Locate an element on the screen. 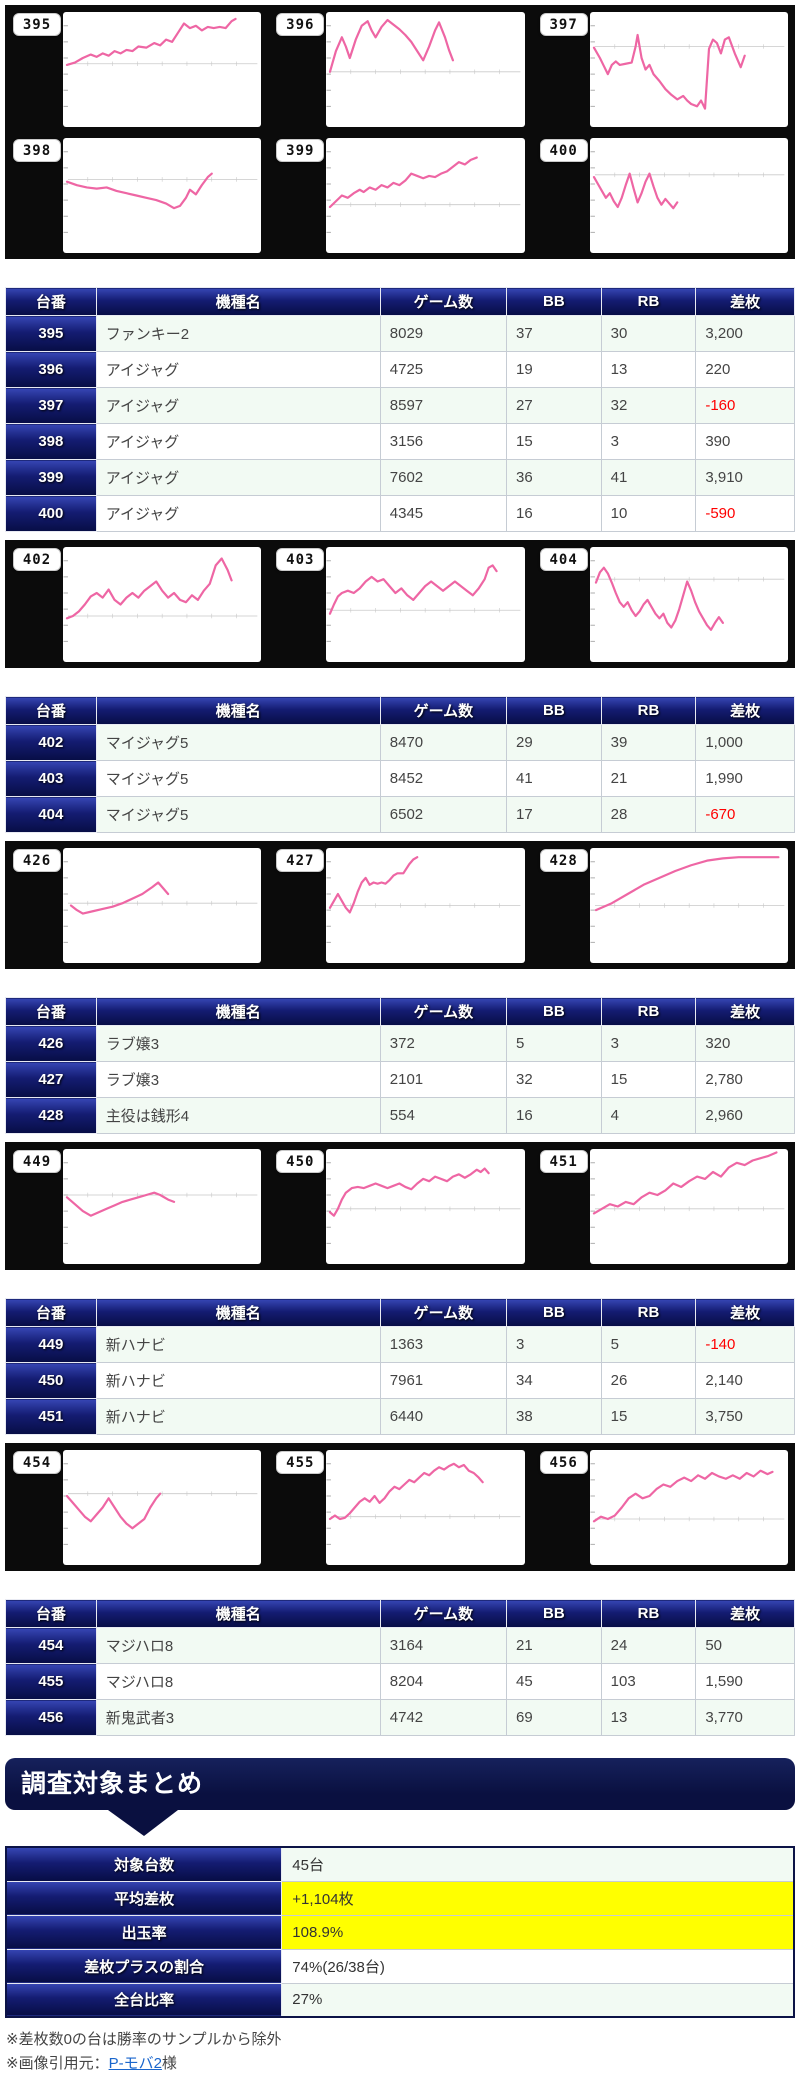 Image resolution: width=800 pixels, height=2087 pixels. machine-chart-panel: 456 is located at coordinates (663, 1507).